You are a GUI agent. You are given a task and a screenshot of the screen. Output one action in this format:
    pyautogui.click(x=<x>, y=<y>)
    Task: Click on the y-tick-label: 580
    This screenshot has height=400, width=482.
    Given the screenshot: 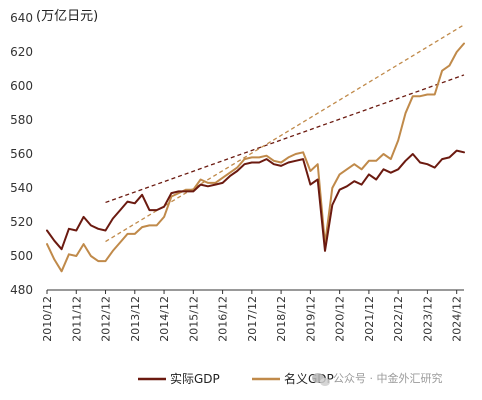 What is the action you would take?
    pyautogui.click(x=21, y=120)
    